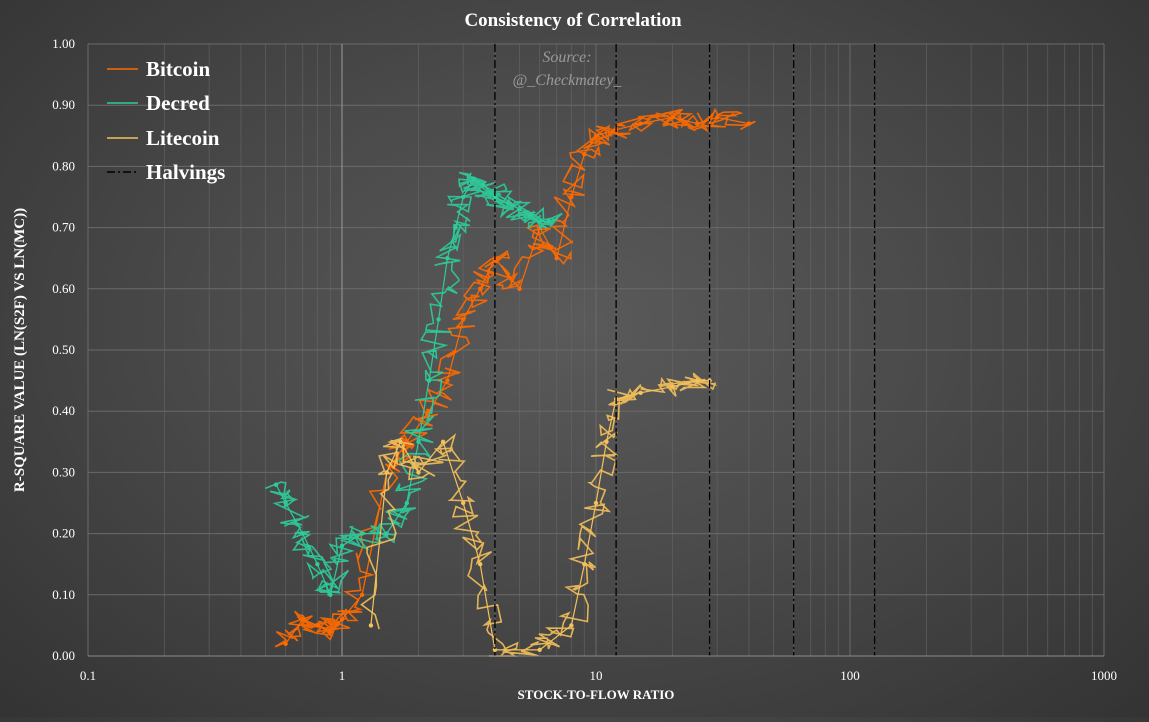 The width and height of the screenshot is (1149, 722). Describe the element at coordinates (63, 165) in the screenshot. I see `y-tick-label: 0.80` at that location.